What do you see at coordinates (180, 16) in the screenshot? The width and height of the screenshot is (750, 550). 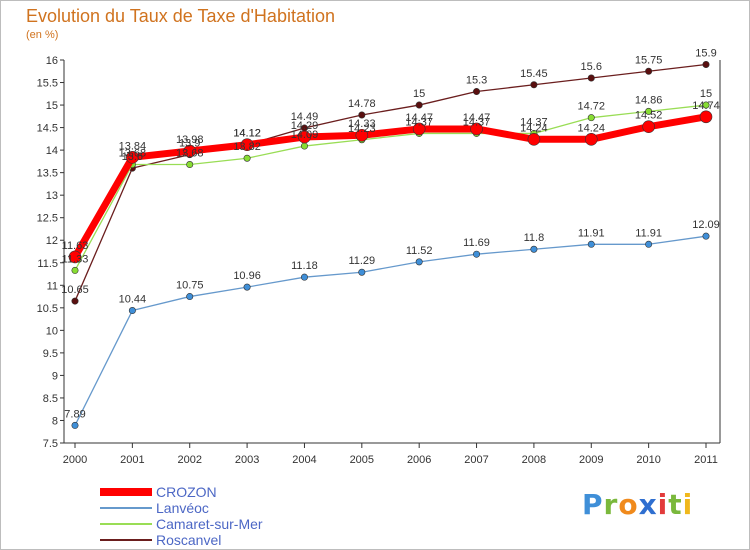 I see `chart-title: Evolution du Taux de Taxe d'Habitation` at bounding box center [180, 16].